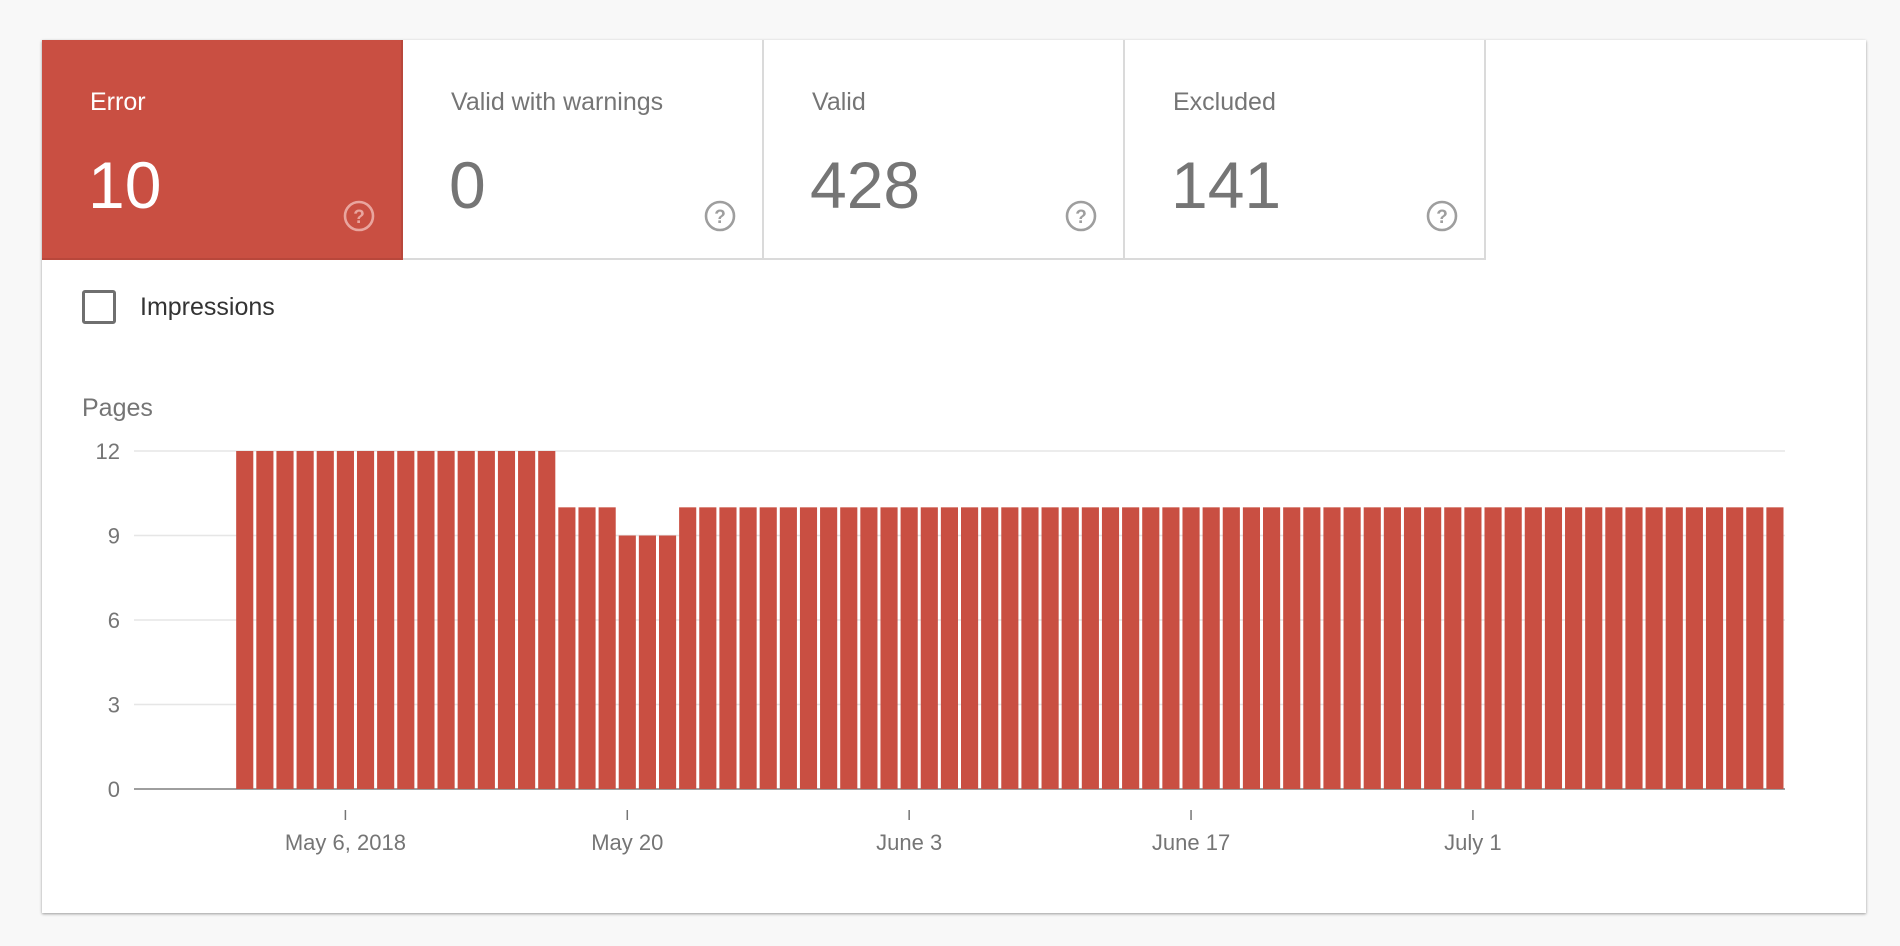  Describe the element at coordinates (118, 102) in the screenshot. I see `tab-error-label: Error` at that location.